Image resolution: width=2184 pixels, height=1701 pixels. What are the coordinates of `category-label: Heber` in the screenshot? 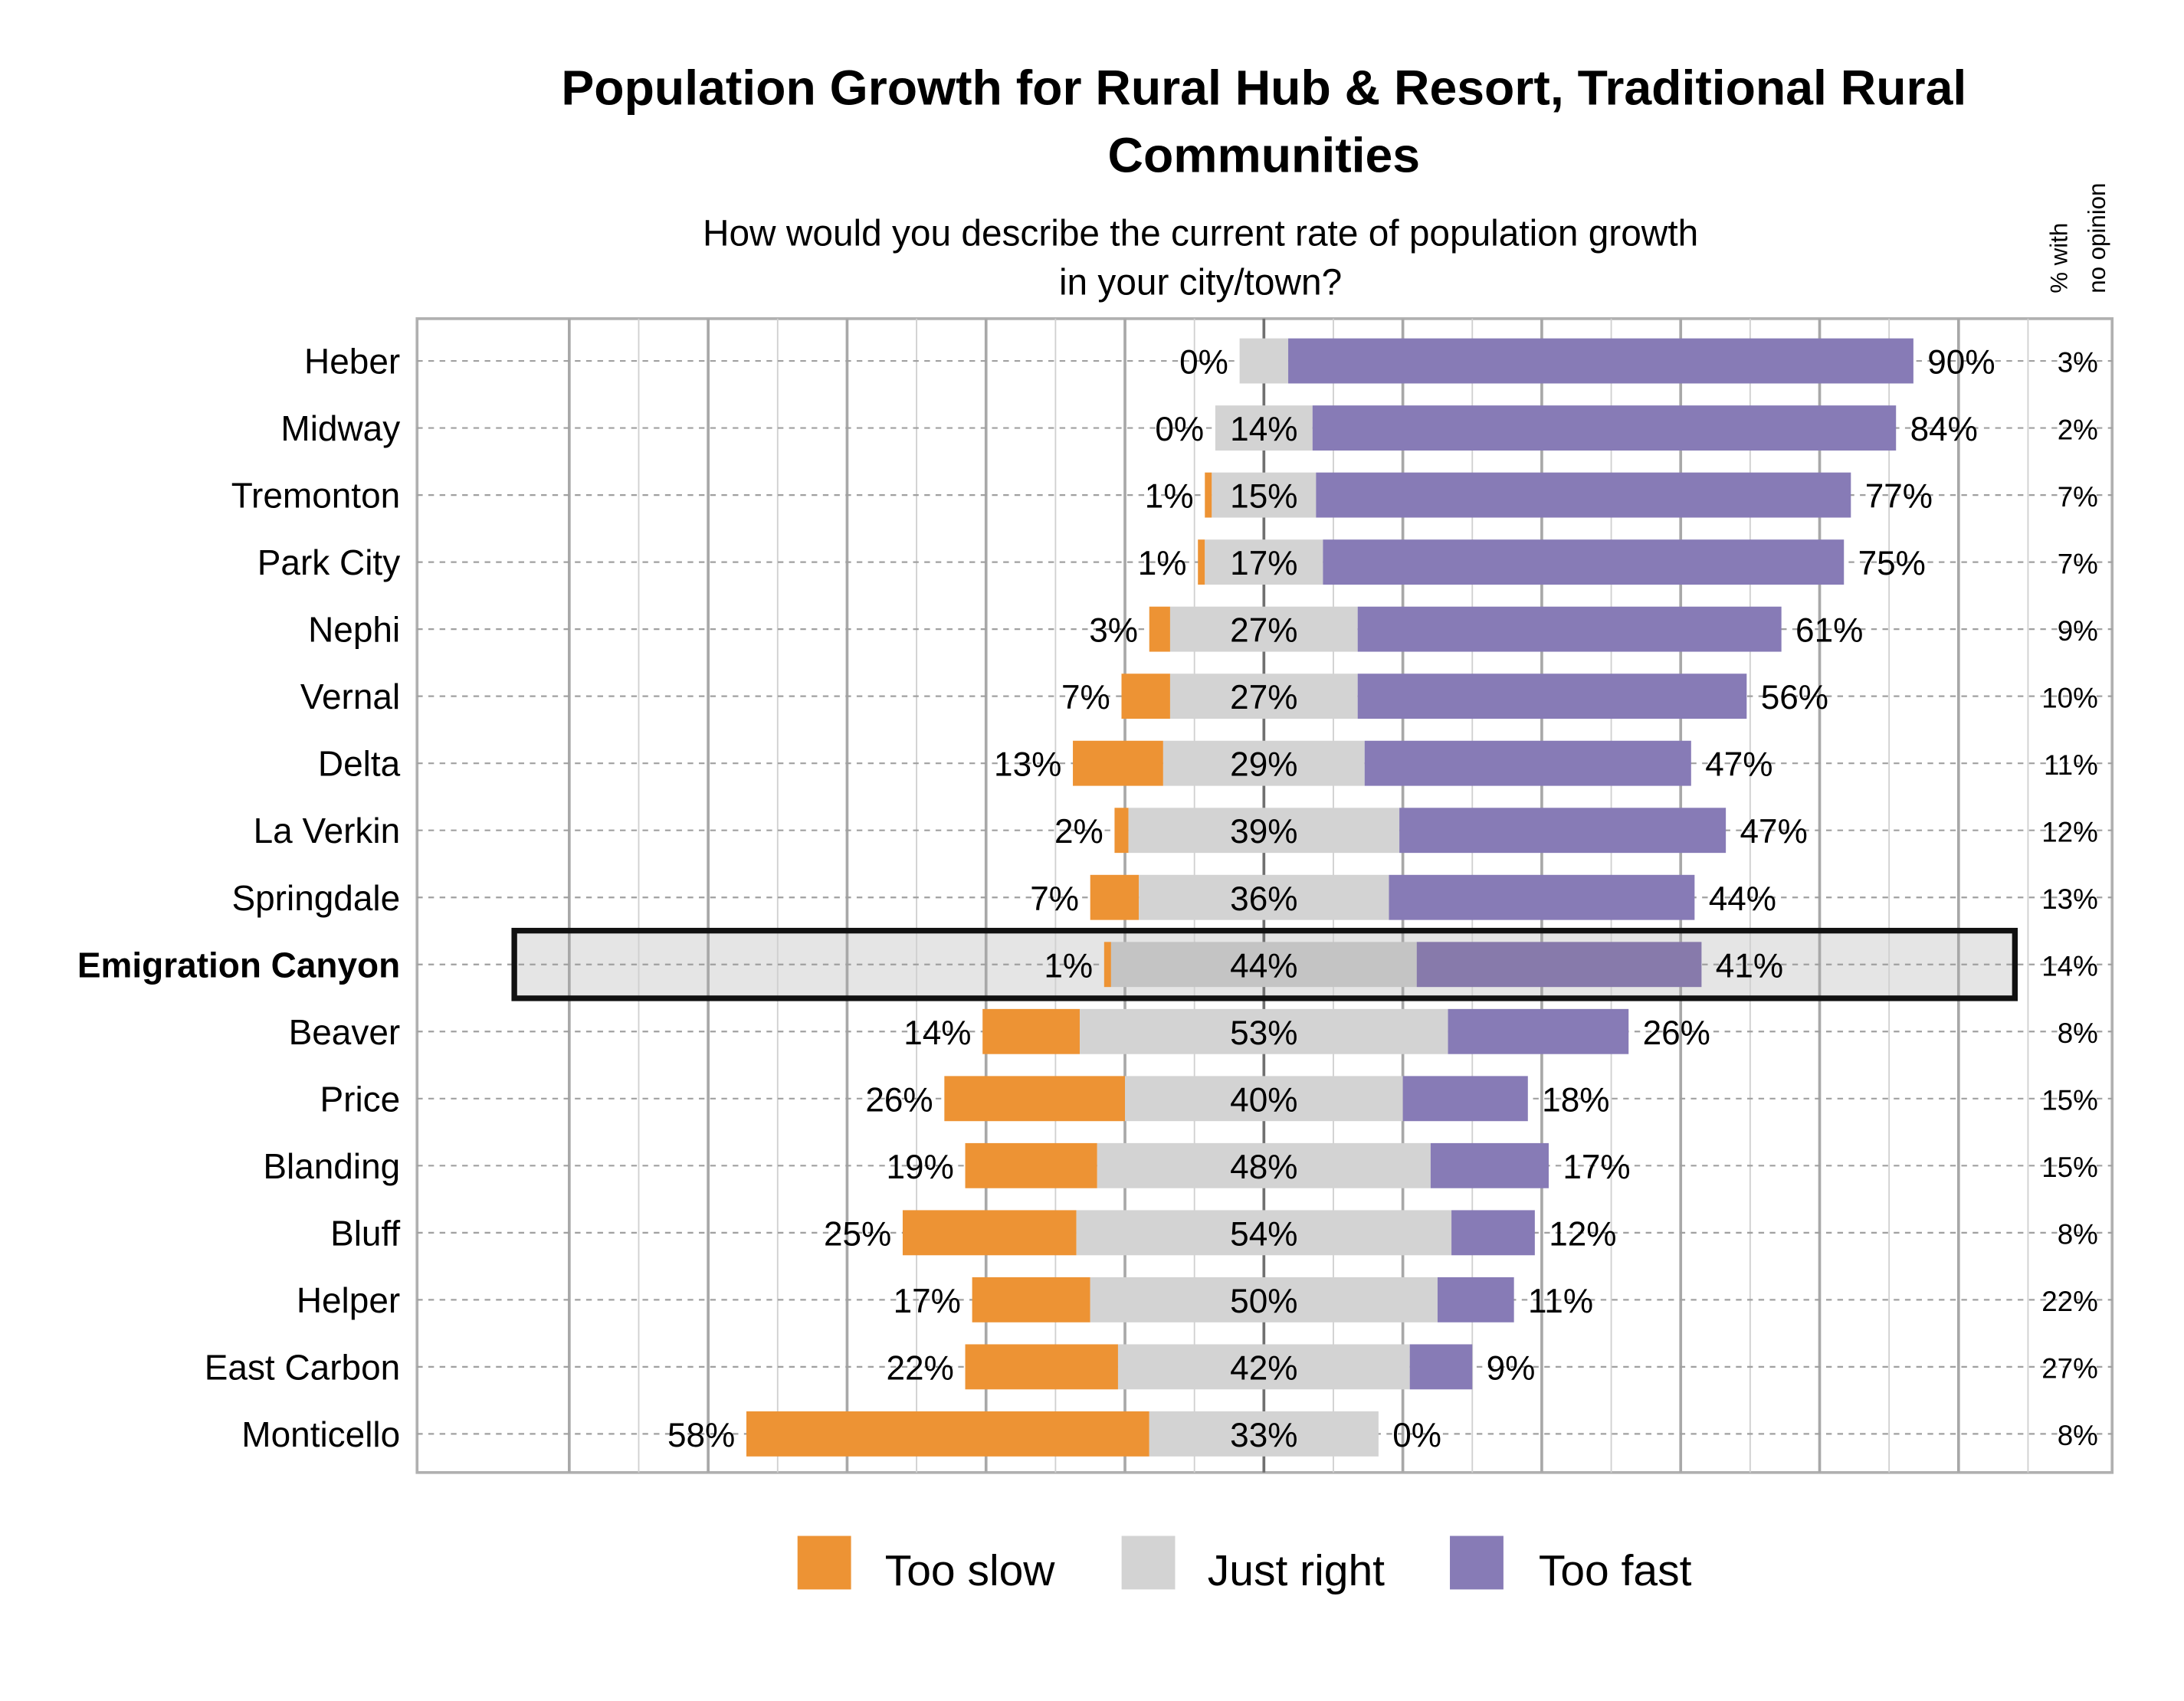 It's located at (352, 362).